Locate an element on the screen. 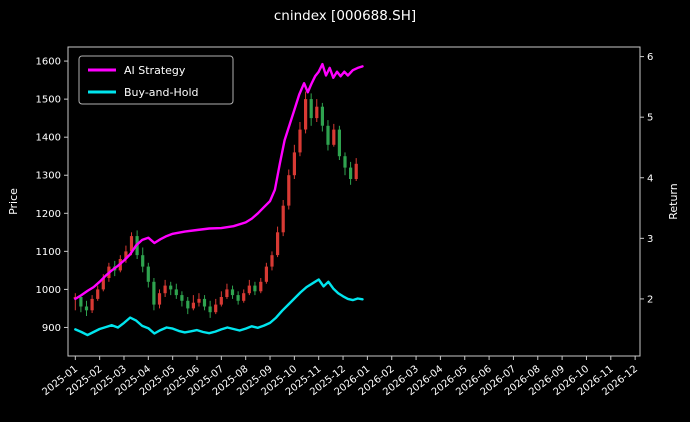  legend-box is located at coordinates (156, 80).